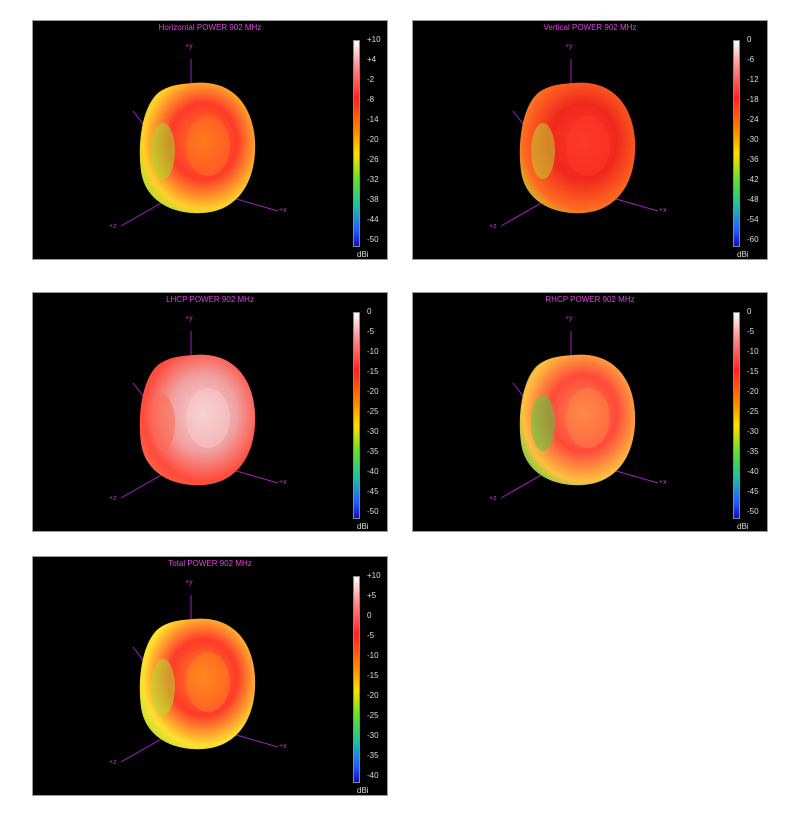 This screenshot has width=800, height=816. I want to click on panel-title: Vertical POWER 902 MHz, so click(590, 27).